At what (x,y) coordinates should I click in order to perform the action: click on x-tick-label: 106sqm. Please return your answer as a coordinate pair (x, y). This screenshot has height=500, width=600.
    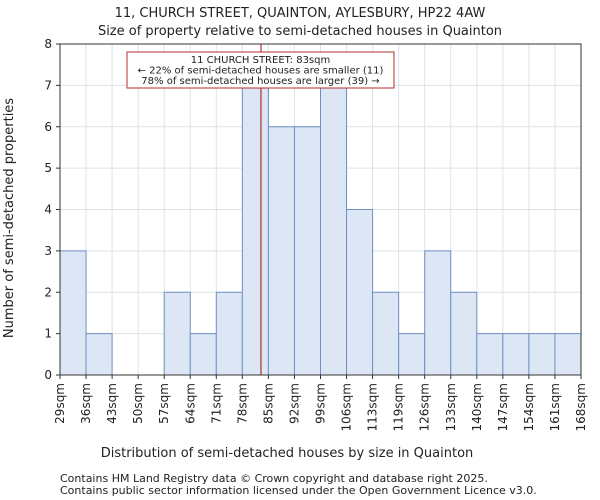
    Looking at the image, I should click on (347, 407).